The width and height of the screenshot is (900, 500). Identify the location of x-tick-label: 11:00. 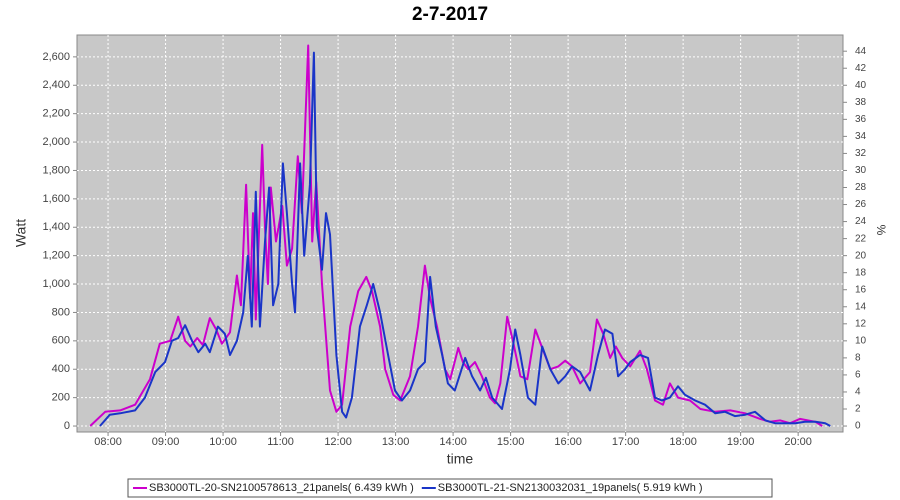
(280, 442).